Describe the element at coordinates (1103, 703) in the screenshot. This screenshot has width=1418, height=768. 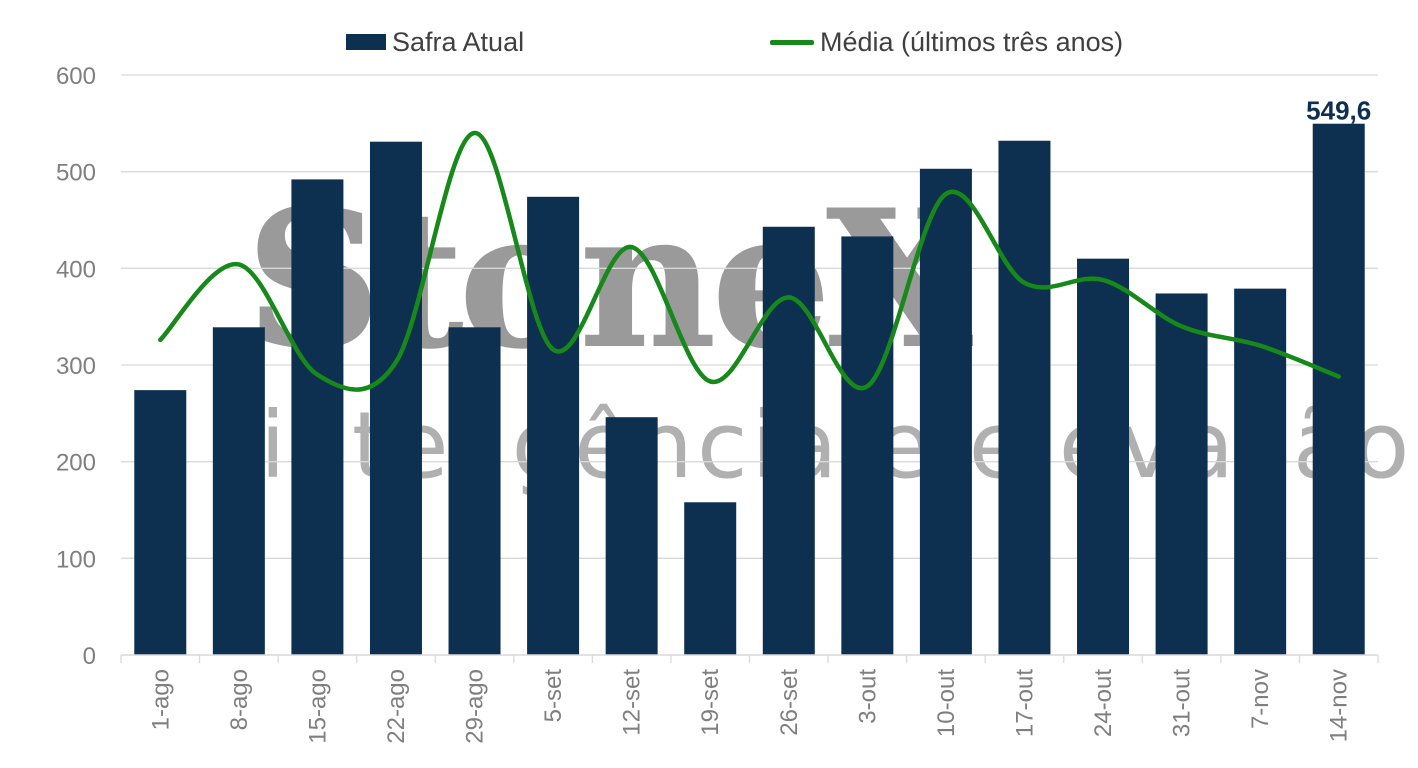
I see `x-tick-label: 24-out` at that location.